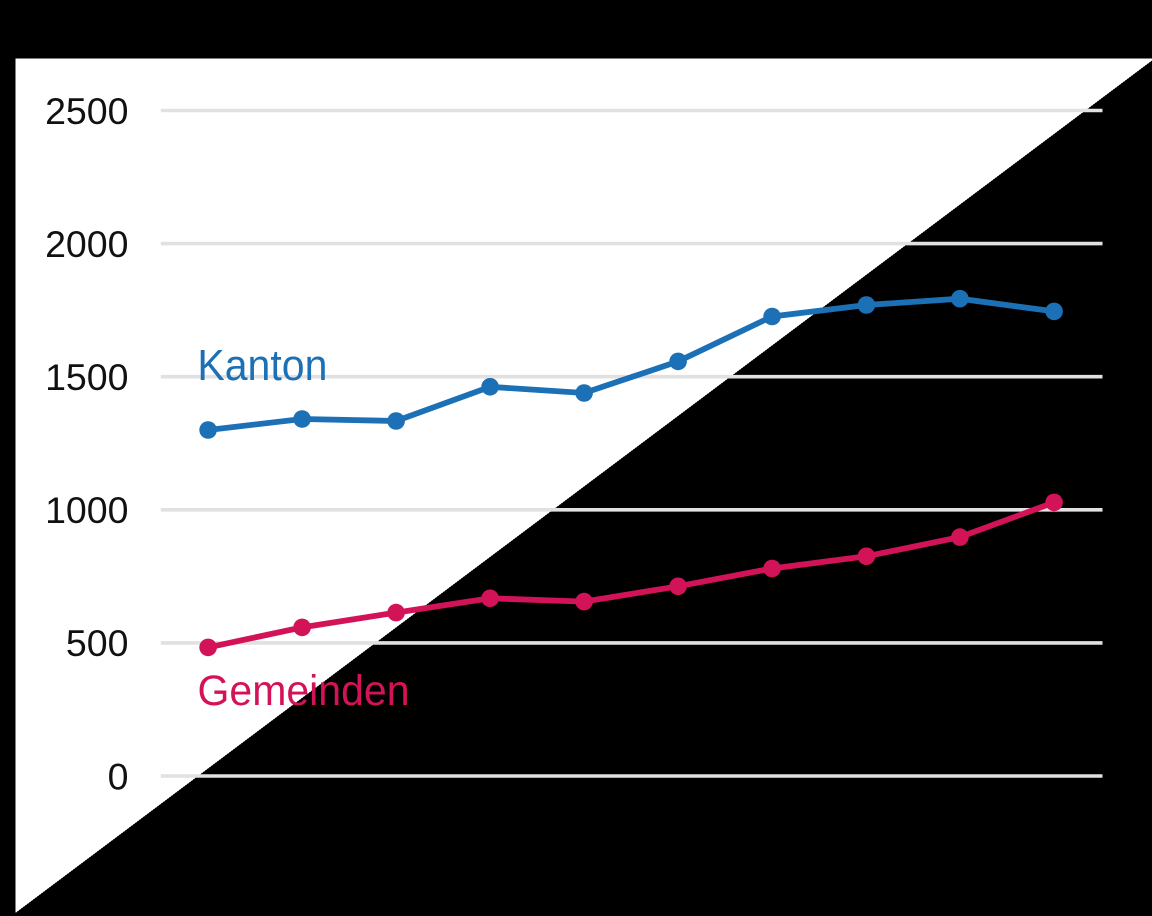 The height and width of the screenshot is (916, 1152). I want to click on svg-text: Kanton, so click(262, 365).